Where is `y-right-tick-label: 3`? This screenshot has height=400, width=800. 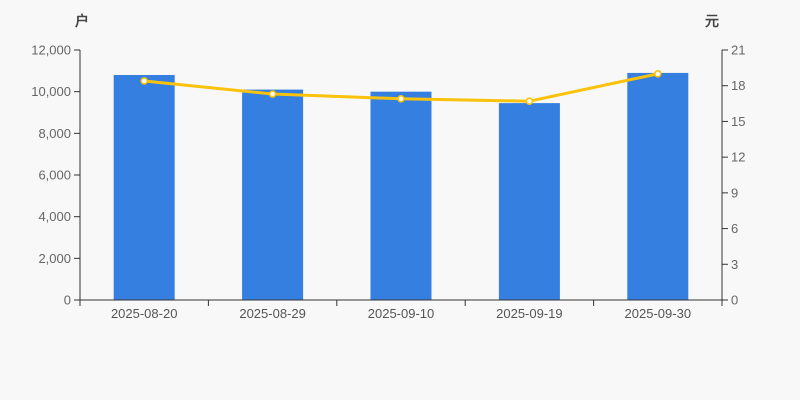 y-right-tick-label: 3 is located at coordinates (734, 264).